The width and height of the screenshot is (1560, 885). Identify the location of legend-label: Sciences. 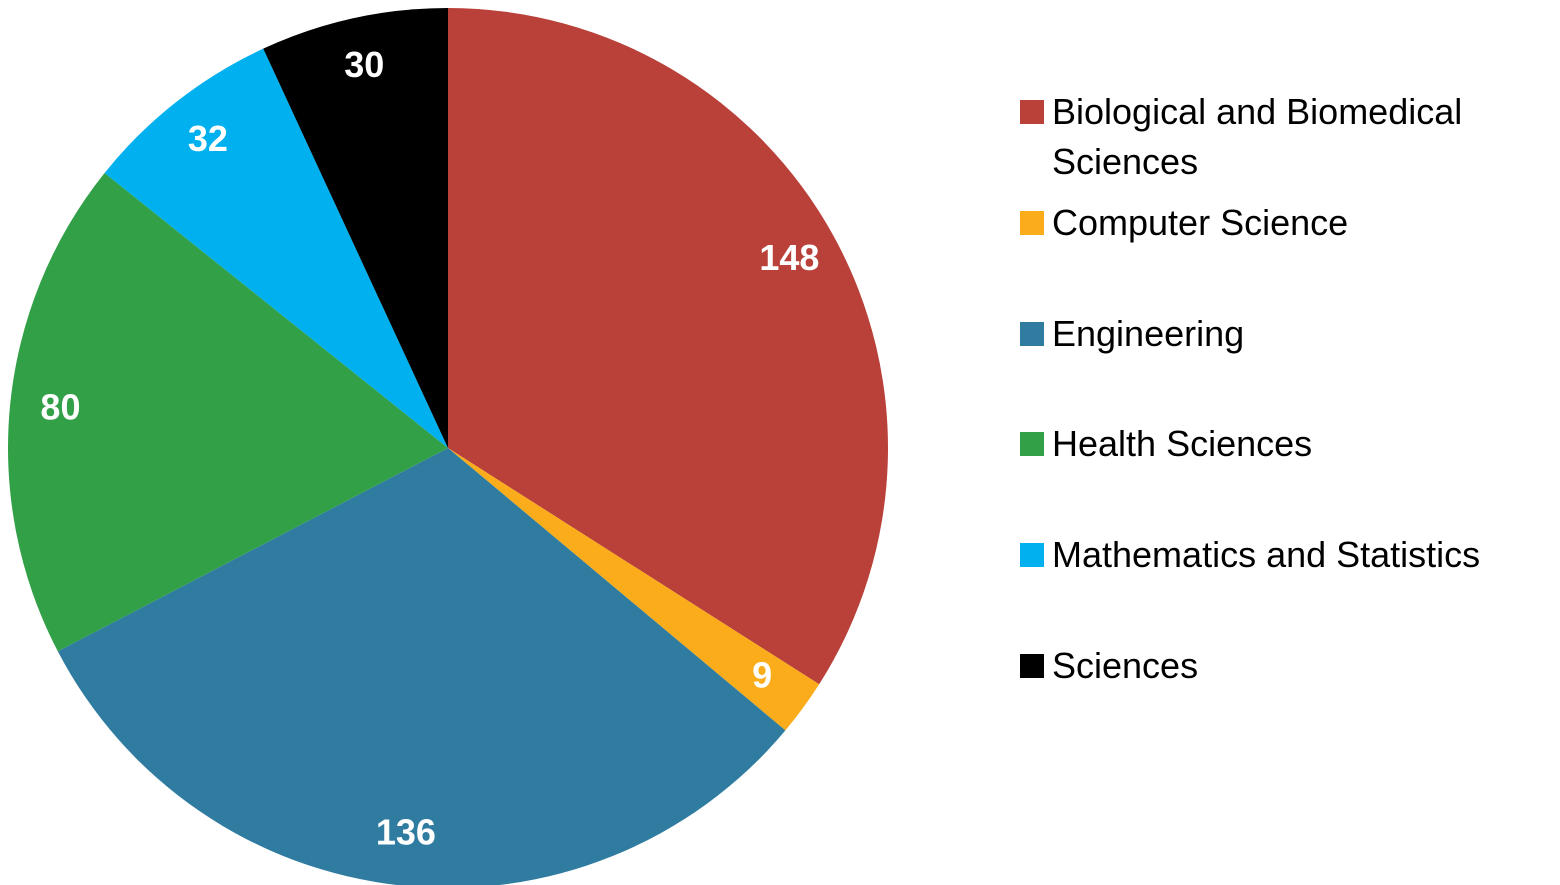
(1125, 665).